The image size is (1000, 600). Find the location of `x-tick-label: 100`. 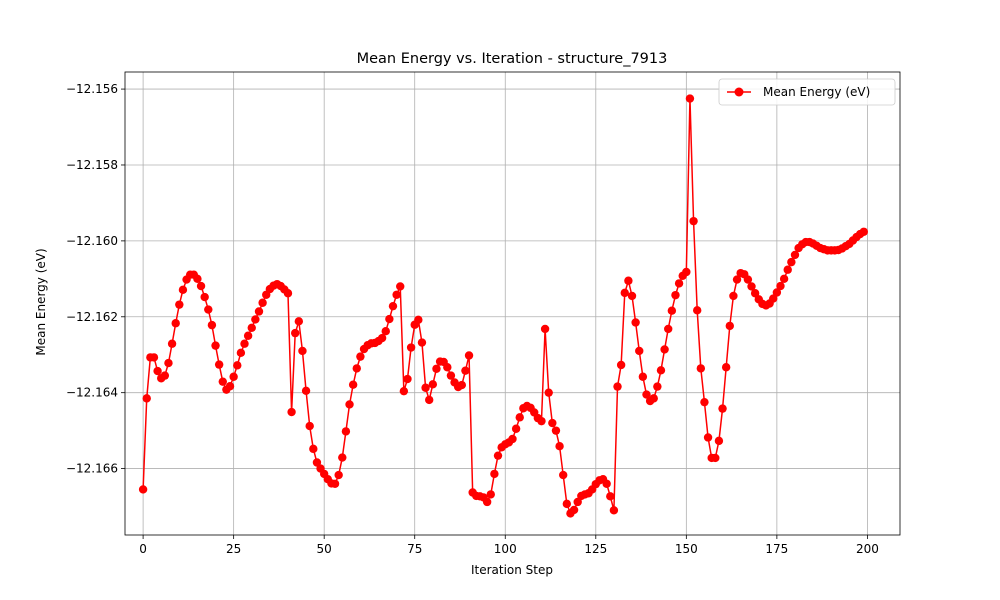

x-tick-label: 100 is located at coordinates (505, 549).